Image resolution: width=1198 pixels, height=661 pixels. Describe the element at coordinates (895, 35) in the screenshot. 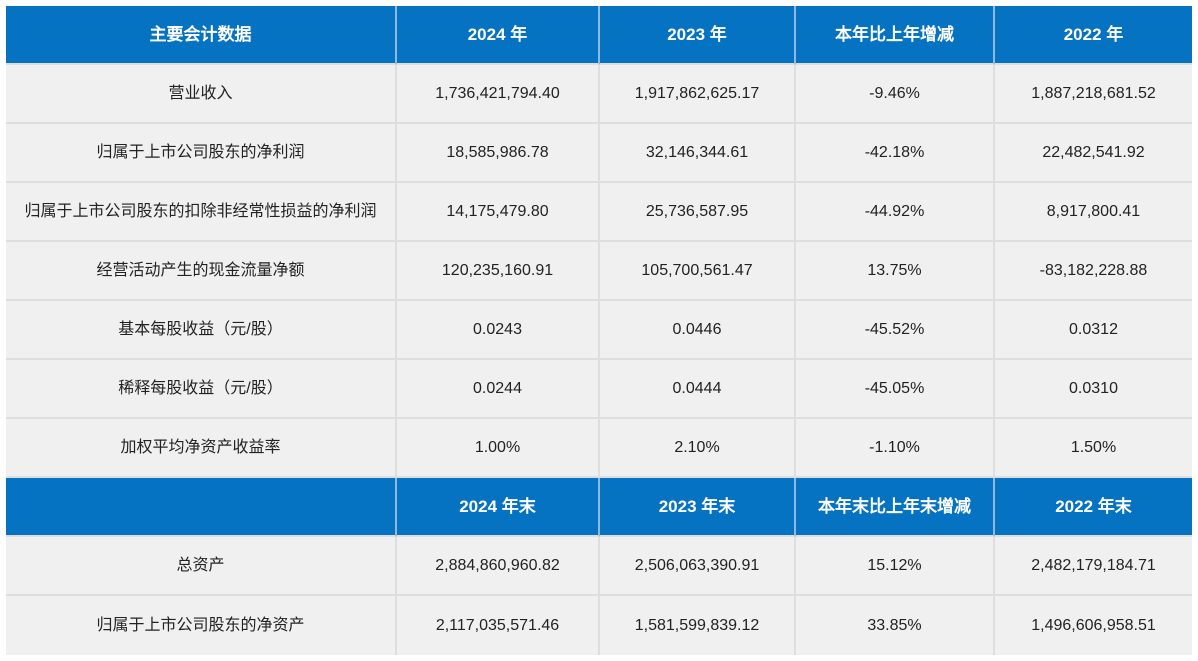

I see `column-header-yoy-change: 本年比上年增减` at that location.